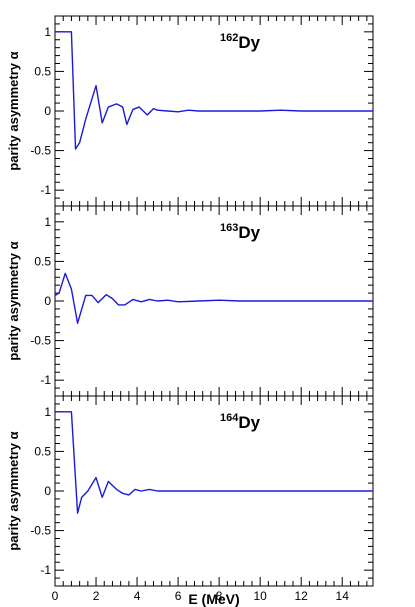 This screenshot has height=607, width=415. What do you see at coordinates (343, 596) in the screenshot?
I see `x-tick-label: 14` at bounding box center [343, 596].